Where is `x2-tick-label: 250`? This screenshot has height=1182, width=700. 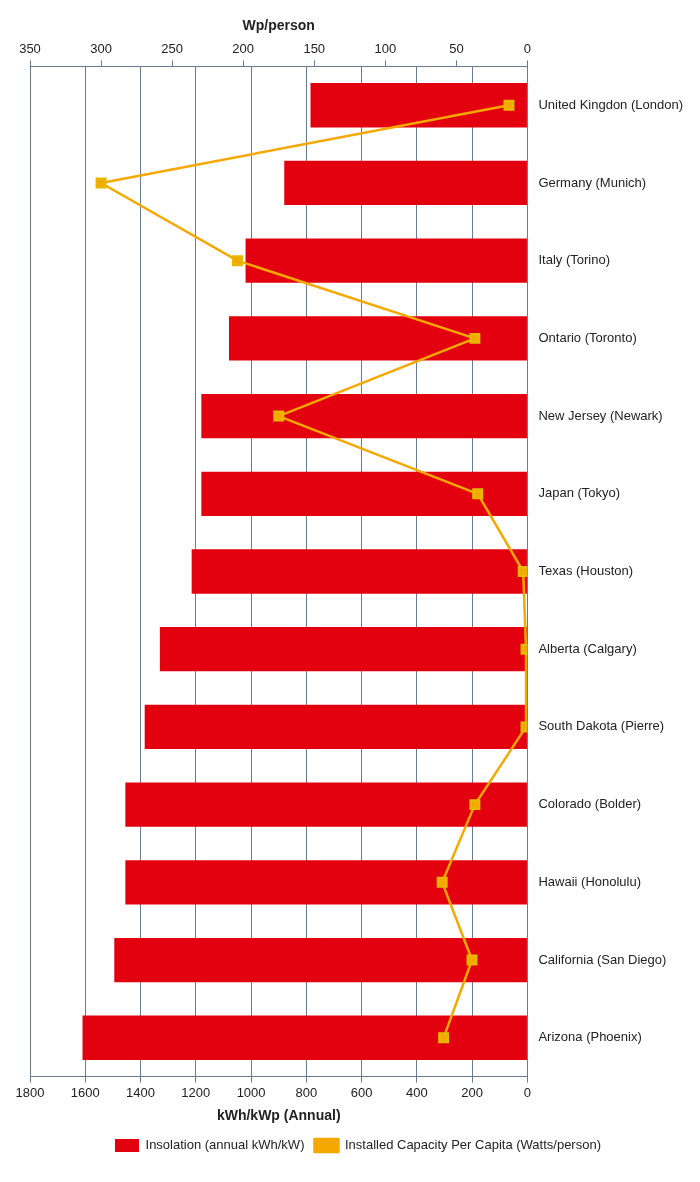
x2-tick-label: 250 is located at coordinates (172, 49).